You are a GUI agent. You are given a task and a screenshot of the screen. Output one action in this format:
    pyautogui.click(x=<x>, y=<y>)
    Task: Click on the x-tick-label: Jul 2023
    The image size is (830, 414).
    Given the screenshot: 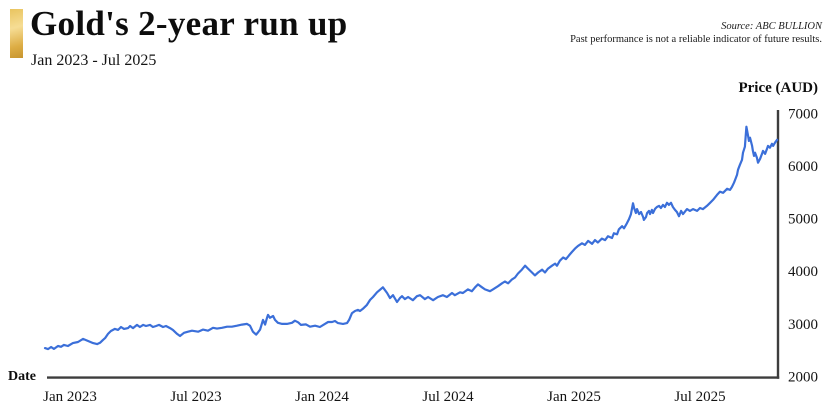 What is the action you would take?
    pyautogui.click(x=195, y=397)
    